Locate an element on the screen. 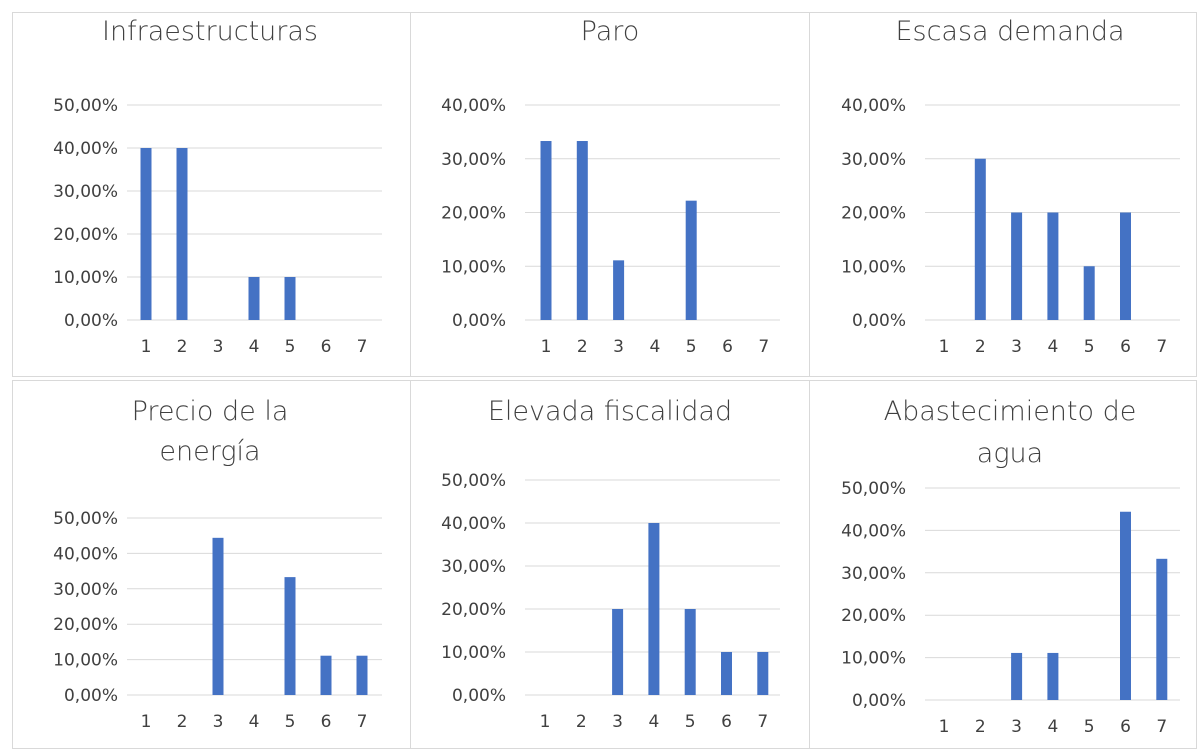  chart-title: Paro is located at coordinates (610, 31).